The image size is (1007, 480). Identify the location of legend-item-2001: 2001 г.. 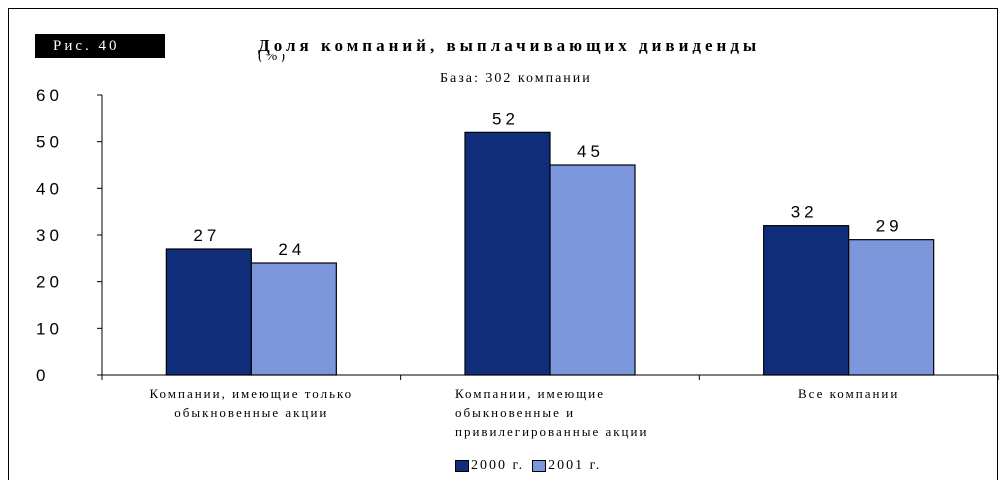
(566, 466).